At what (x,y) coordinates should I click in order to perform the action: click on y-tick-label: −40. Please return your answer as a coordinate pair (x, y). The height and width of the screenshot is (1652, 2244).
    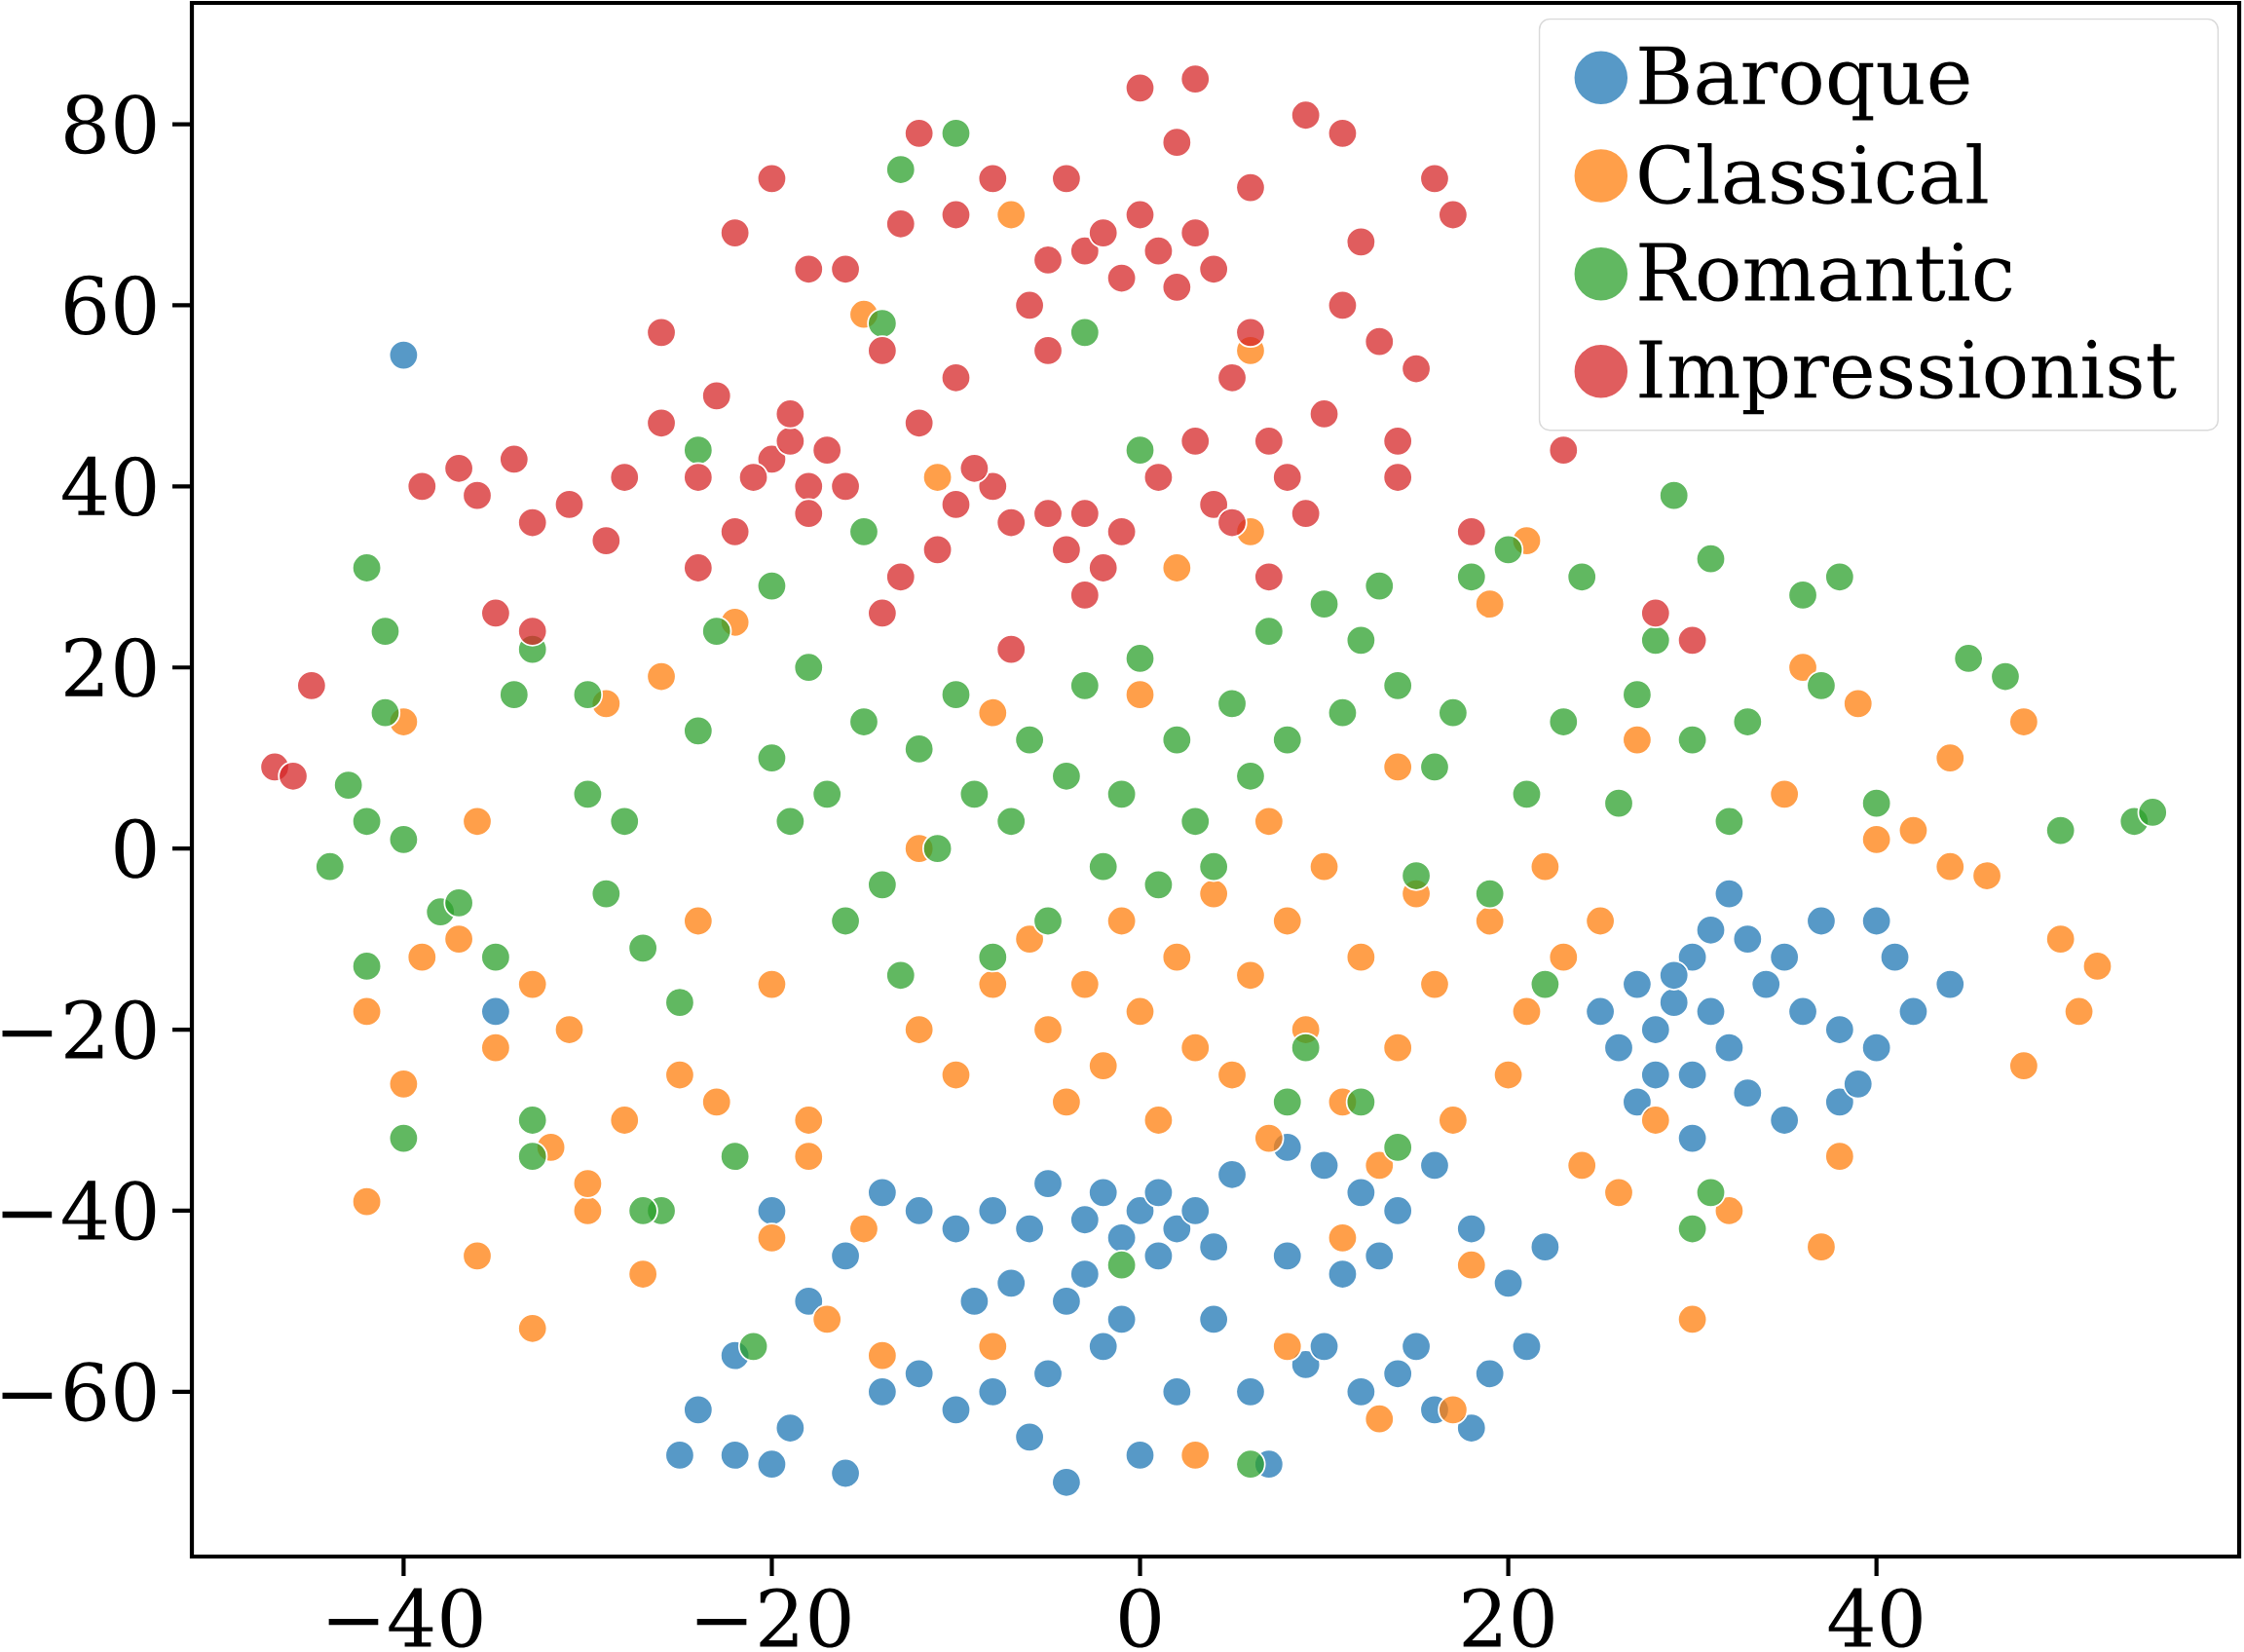
    Looking at the image, I should click on (79, 1211).